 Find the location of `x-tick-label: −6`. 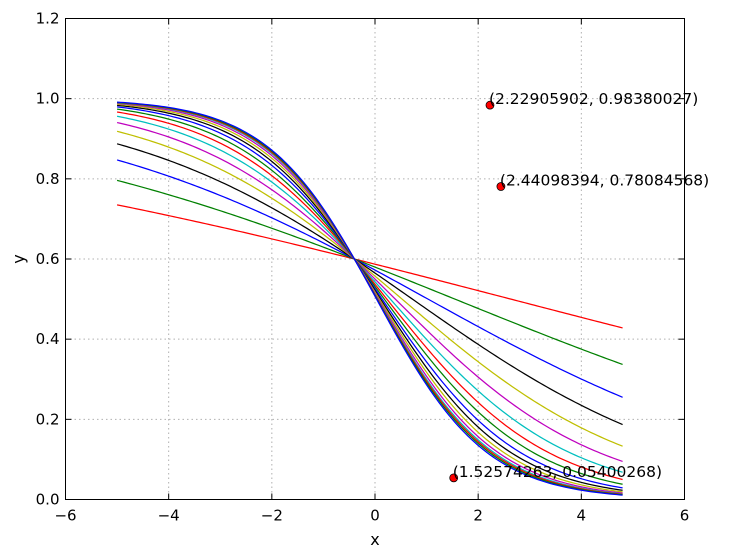

x-tick-label: −6 is located at coordinates (65, 516).